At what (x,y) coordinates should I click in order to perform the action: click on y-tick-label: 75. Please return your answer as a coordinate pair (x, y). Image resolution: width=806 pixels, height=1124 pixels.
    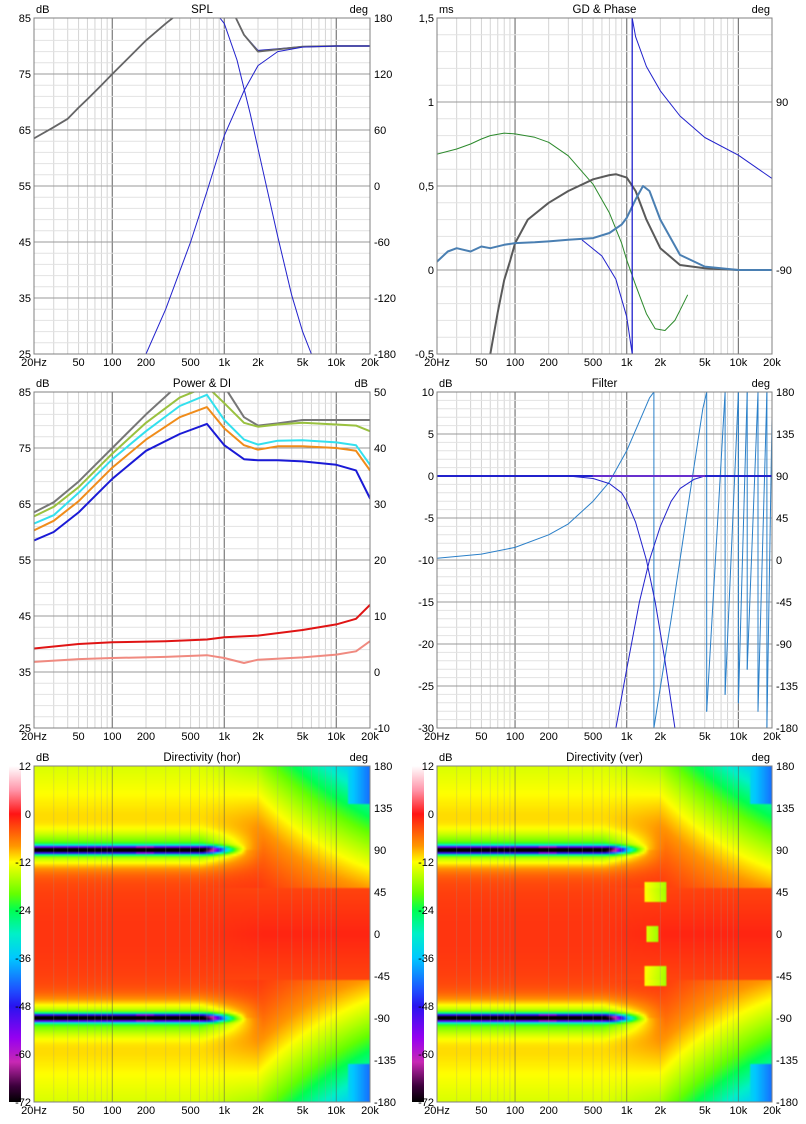
    Looking at the image, I should click on (25, 449).